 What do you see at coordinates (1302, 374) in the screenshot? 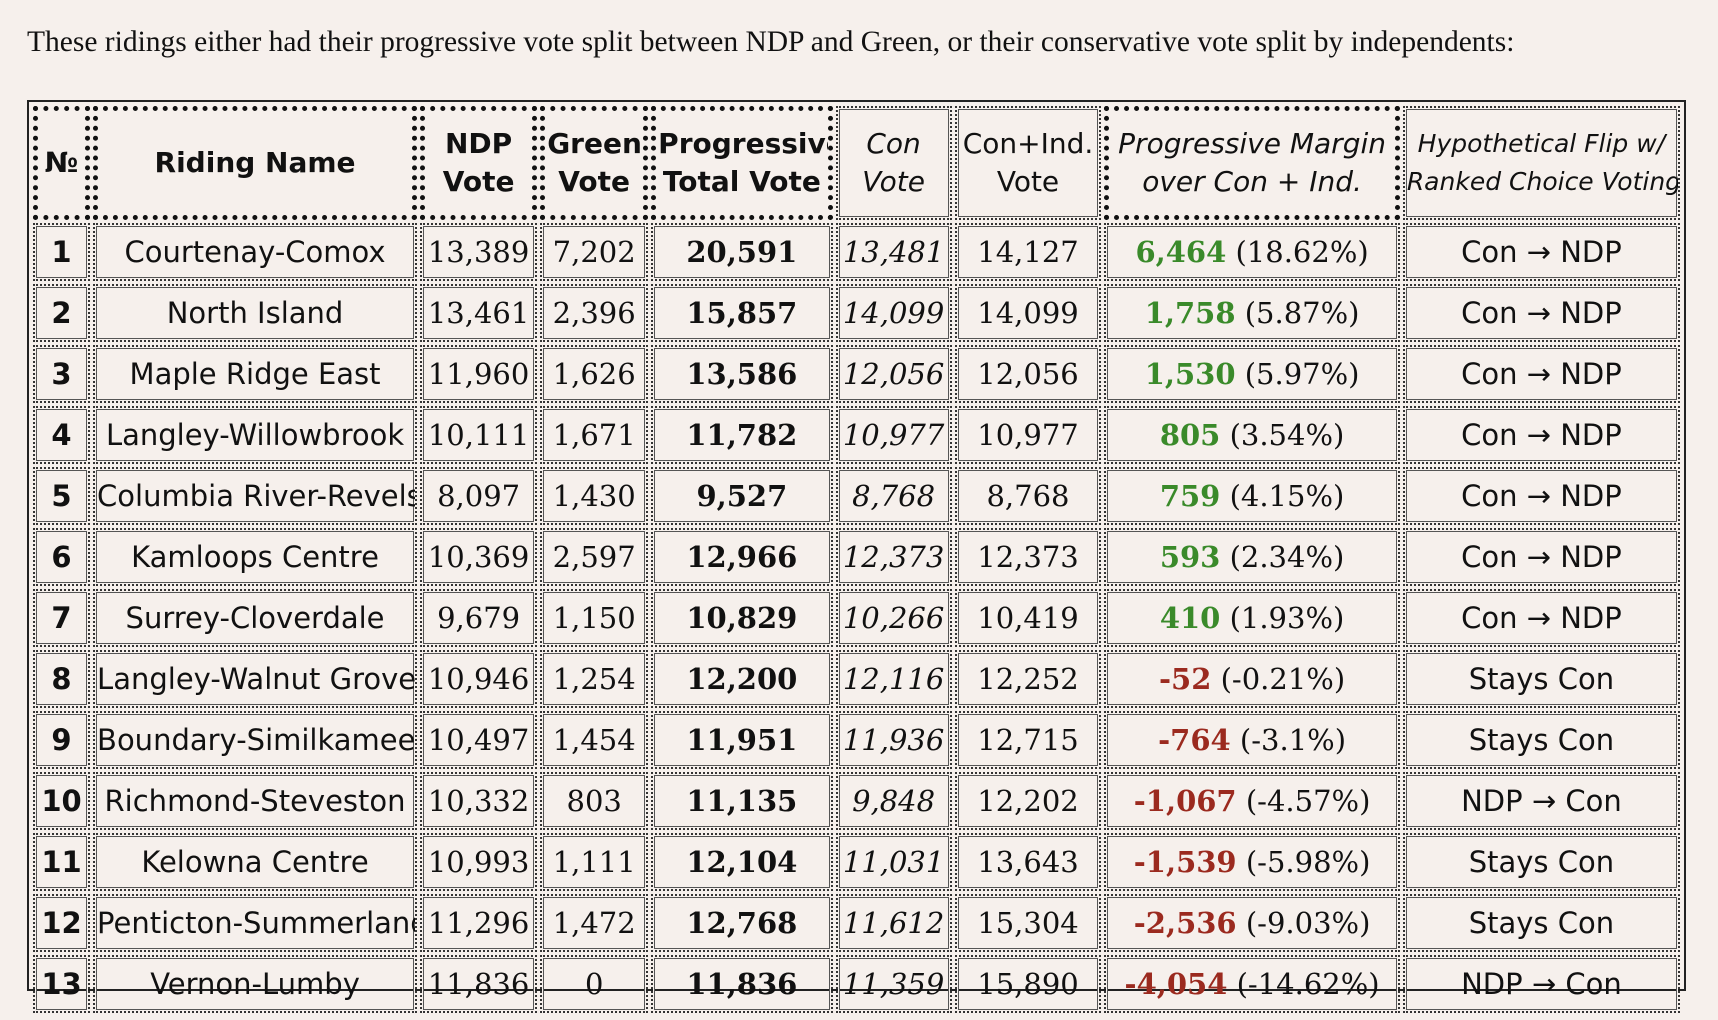
I see `margin-percent: (5.97%)` at bounding box center [1302, 374].